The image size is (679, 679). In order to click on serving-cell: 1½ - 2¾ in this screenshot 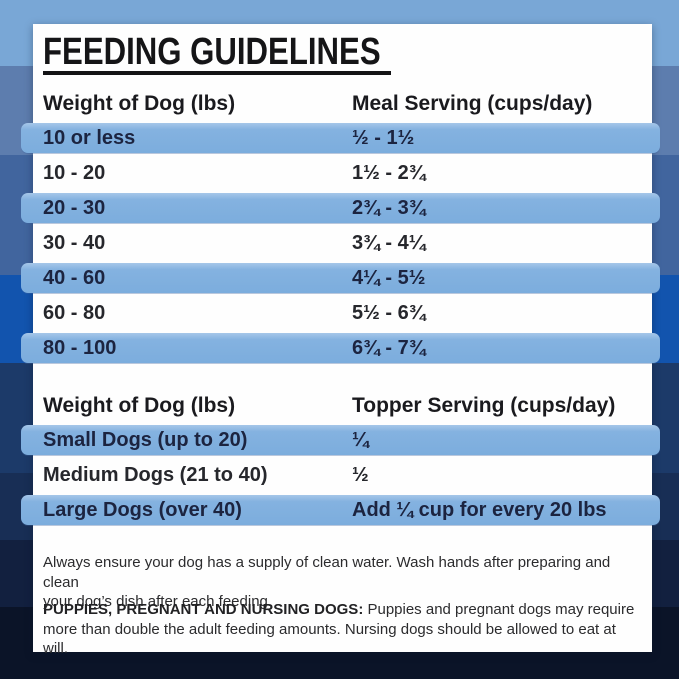, I will do `click(389, 172)`.